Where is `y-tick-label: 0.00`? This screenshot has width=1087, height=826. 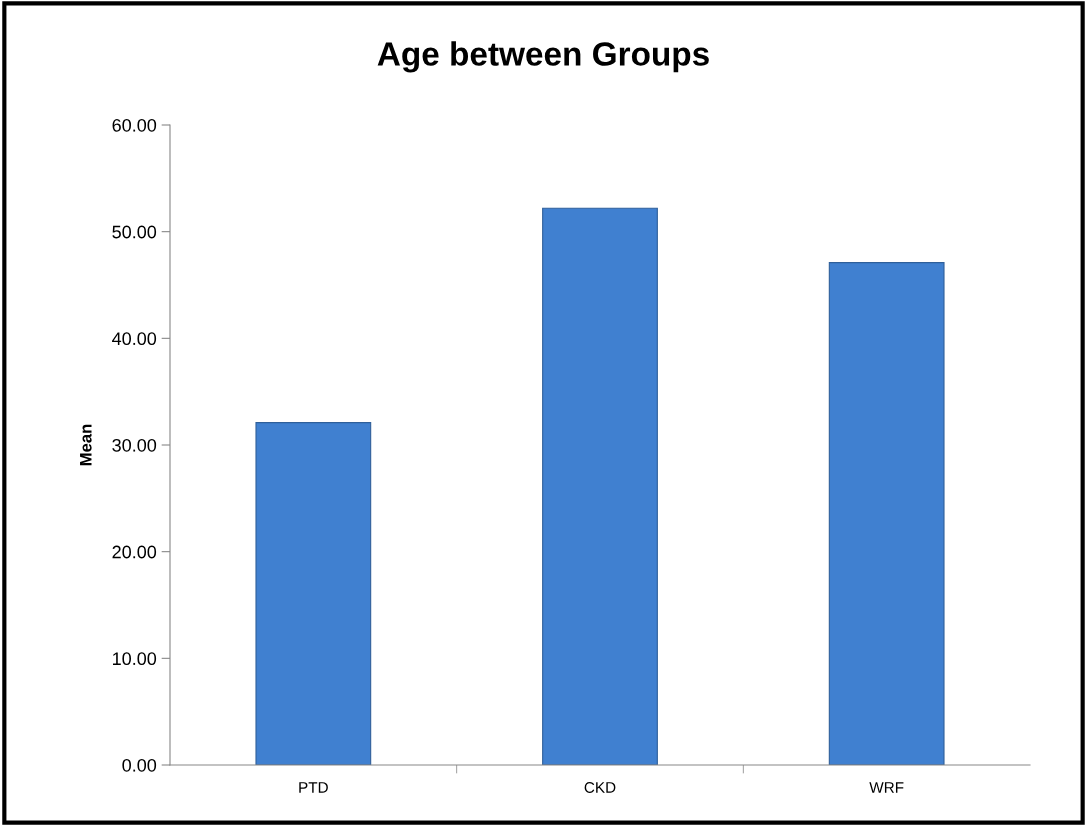
y-tick-label: 0.00 is located at coordinates (139, 765).